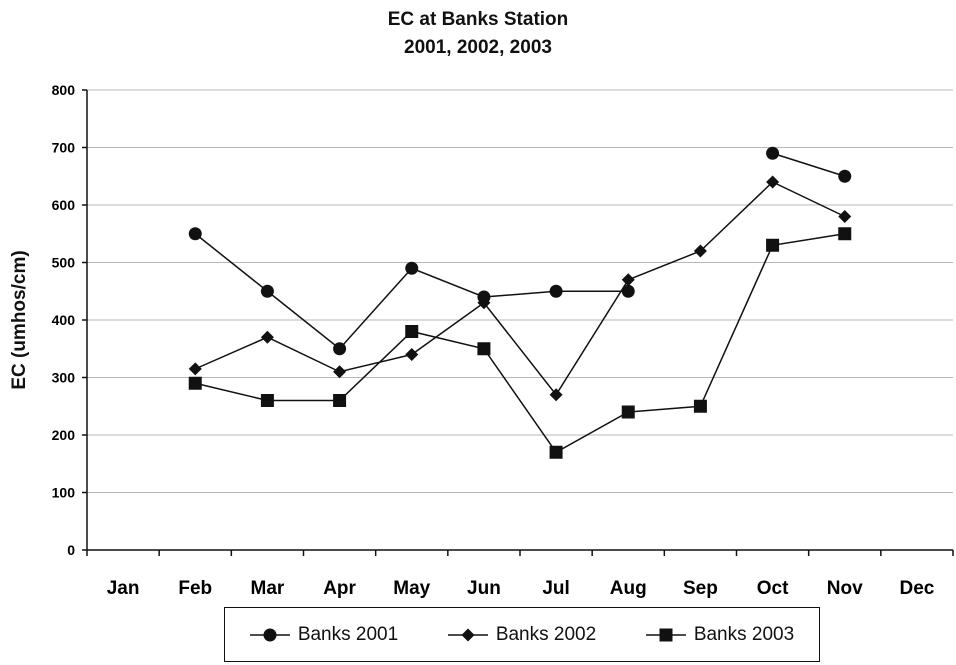 The width and height of the screenshot is (956, 665). Describe the element at coordinates (845, 588) in the screenshot. I see `x-tick-label: Nov` at that location.